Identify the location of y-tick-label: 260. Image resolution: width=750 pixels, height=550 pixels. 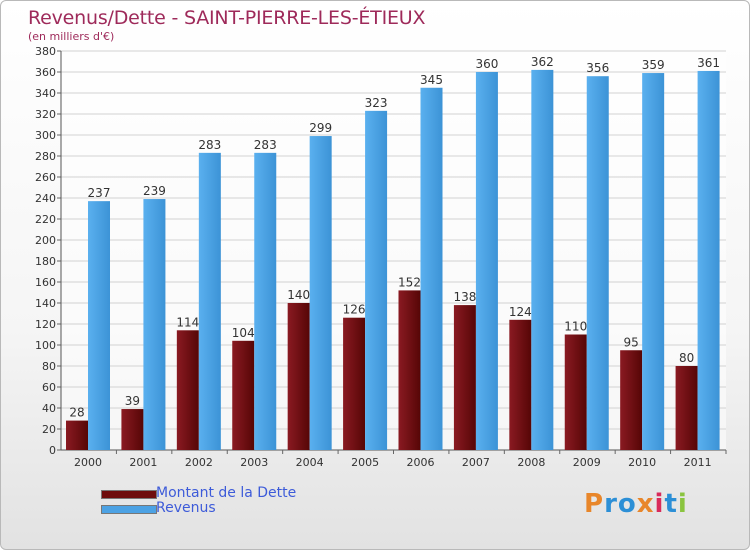
(45, 177).